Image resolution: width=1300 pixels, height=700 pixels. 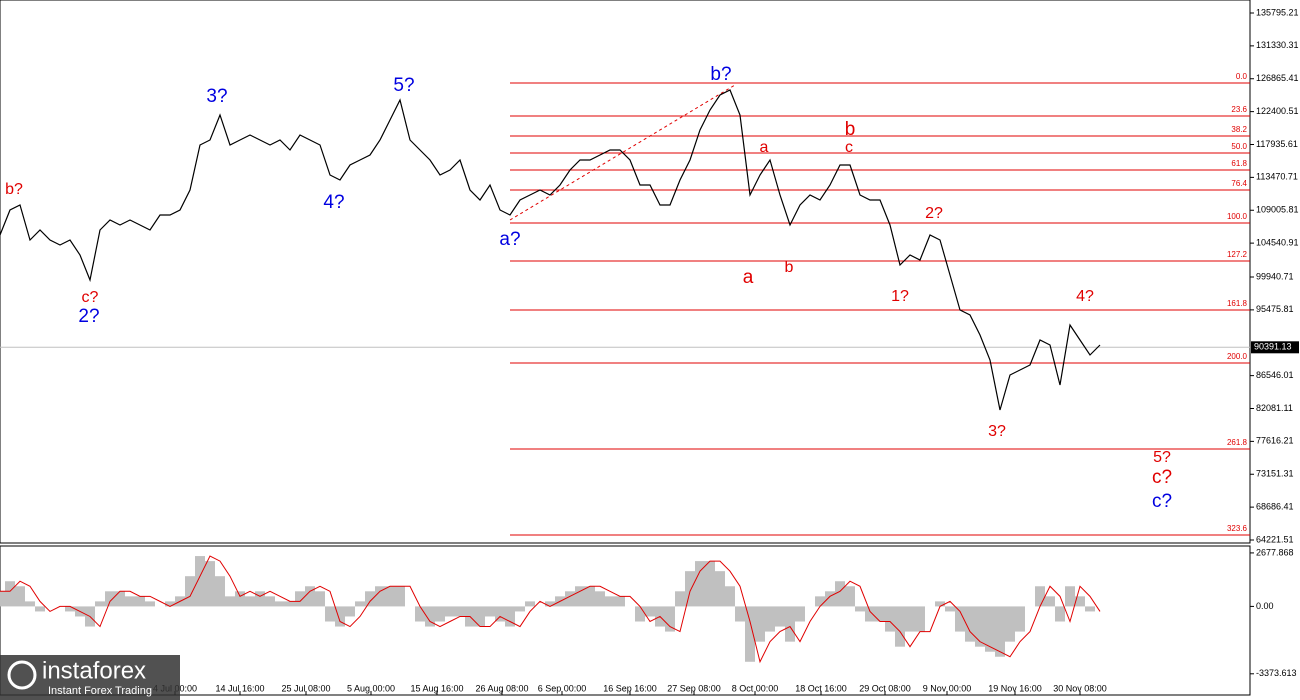 I want to click on wave-label: b?, so click(x=14, y=189).